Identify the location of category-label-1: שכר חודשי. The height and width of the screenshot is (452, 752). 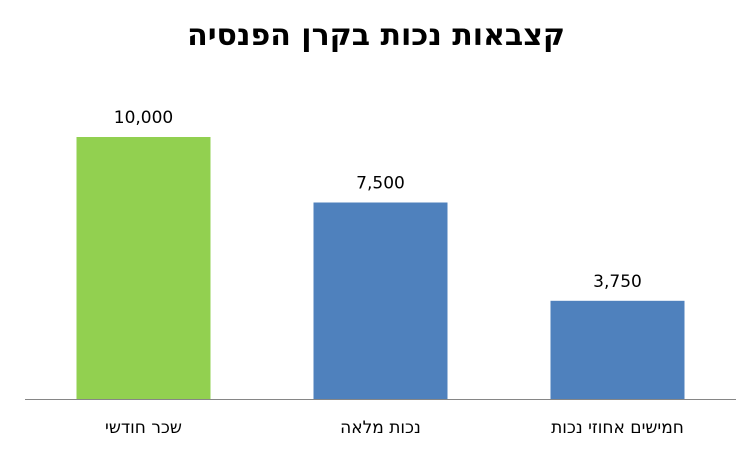
(143, 428).